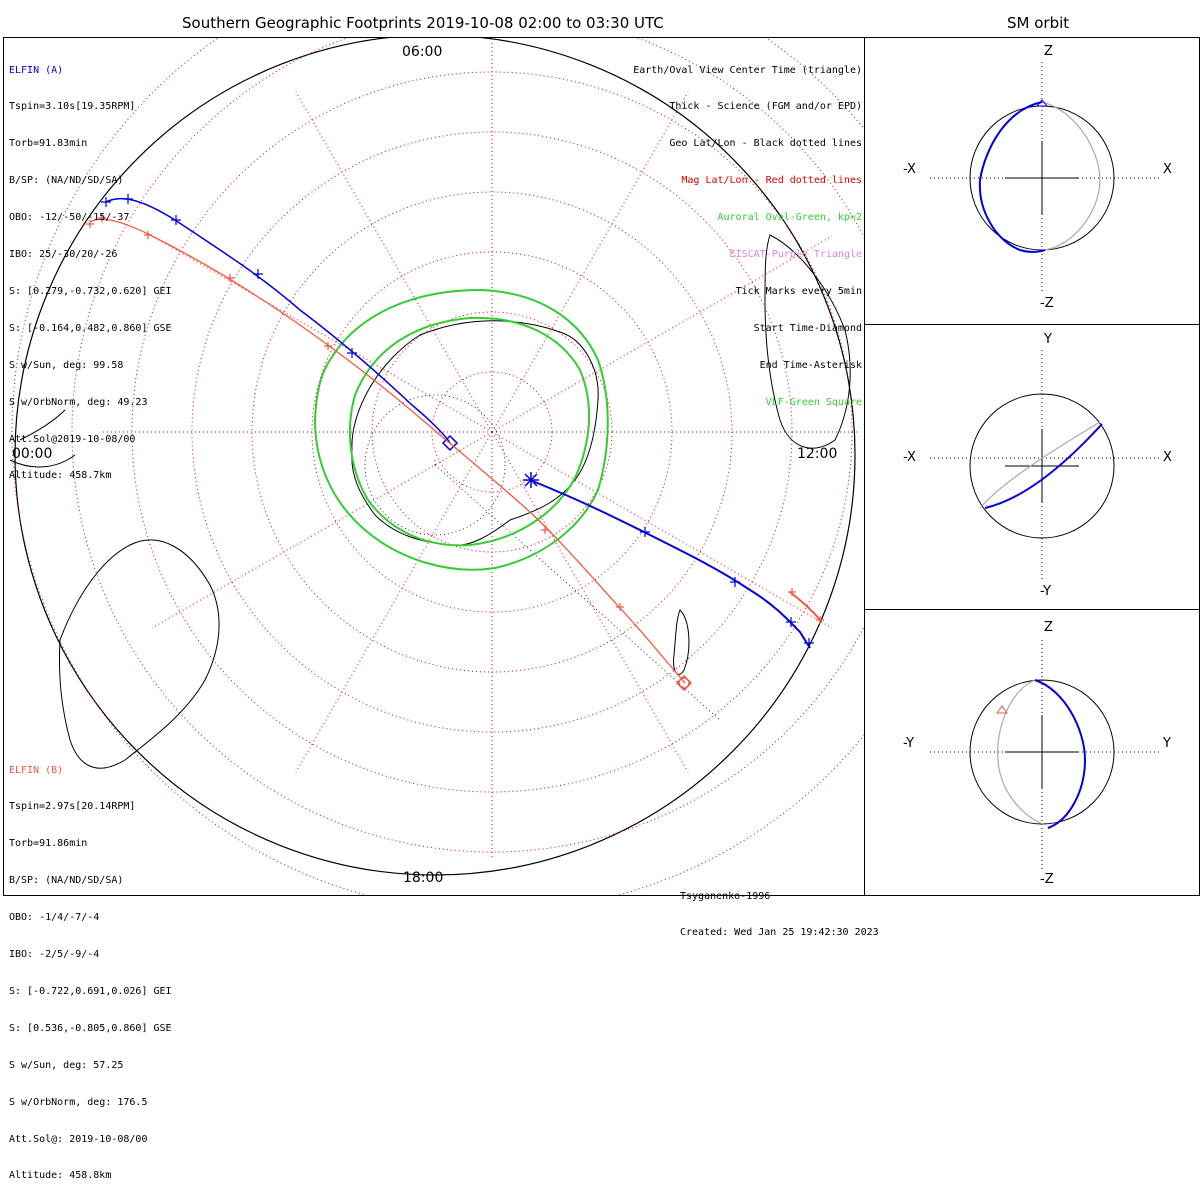 The width and height of the screenshot is (1200, 1195). I want to click on elfin-b-line: IBO: -2/5/-9/-4, so click(54, 955).